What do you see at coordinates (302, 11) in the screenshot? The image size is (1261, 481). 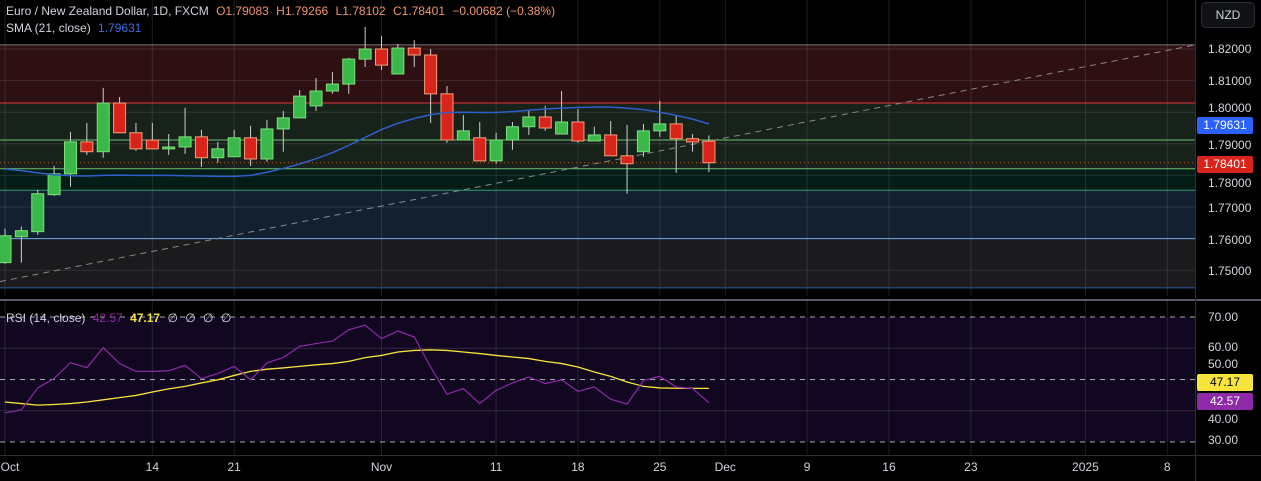 I see `high-value: H1.79266` at bounding box center [302, 11].